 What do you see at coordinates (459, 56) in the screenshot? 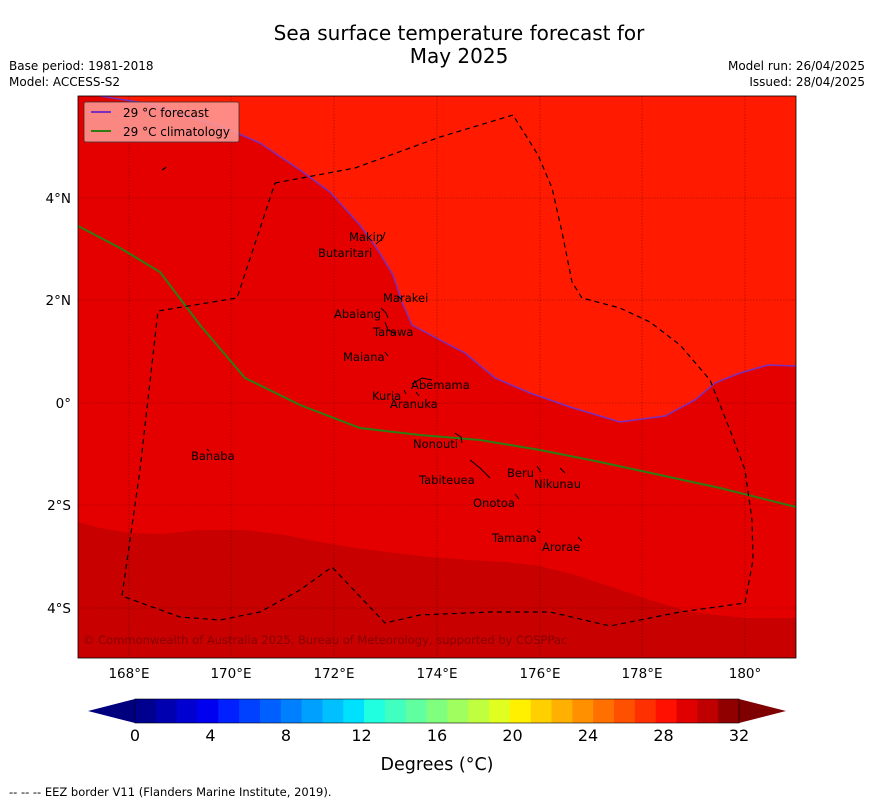
I see `chart-title-line2: May 2025` at bounding box center [459, 56].